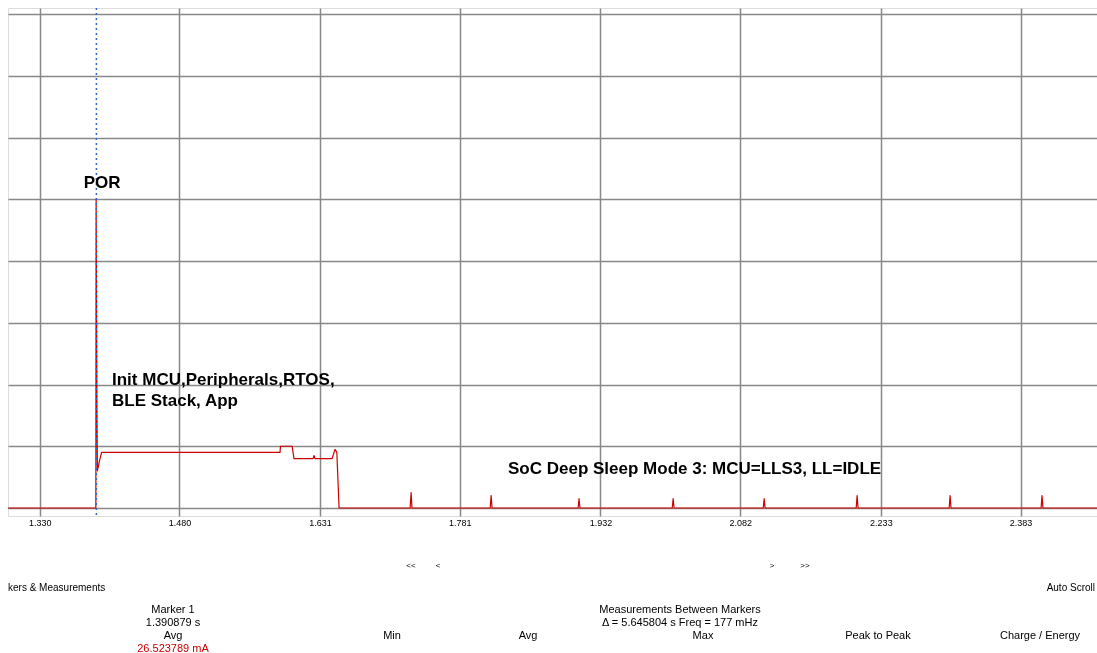 This screenshot has height=653, width=1097. What do you see at coordinates (180, 522) in the screenshot?
I see `x-tick-label: 1.480` at bounding box center [180, 522].